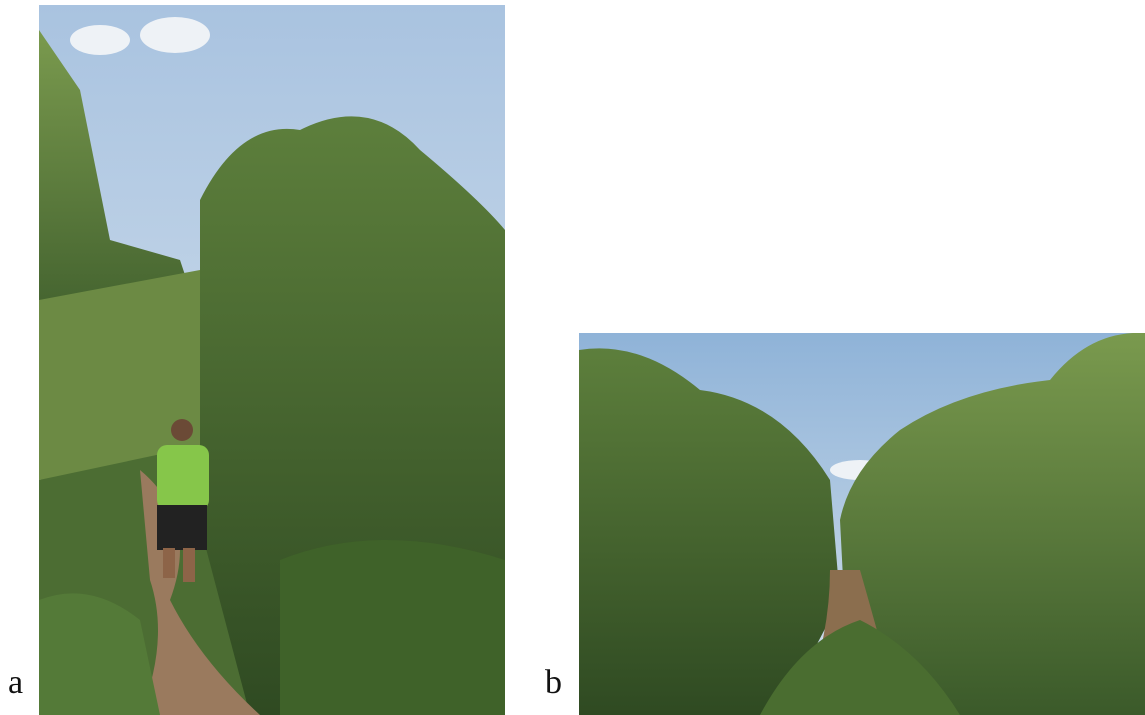 Image resolution: width=1145 pixels, height=715 pixels. What do you see at coordinates (15, 682) in the screenshot?
I see `panel-label: a` at bounding box center [15, 682].